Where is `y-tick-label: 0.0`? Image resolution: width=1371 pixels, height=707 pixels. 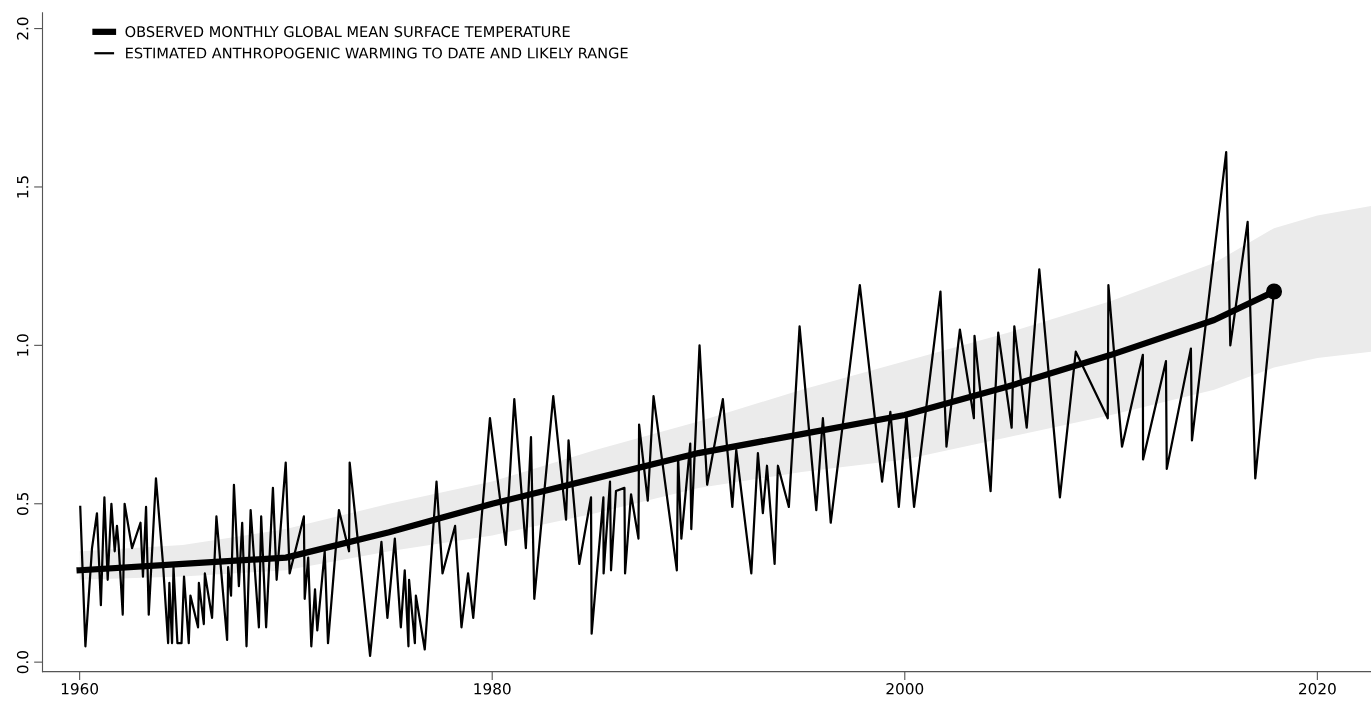 y-tick-label: 0.0 is located at coordinates (22, 662).